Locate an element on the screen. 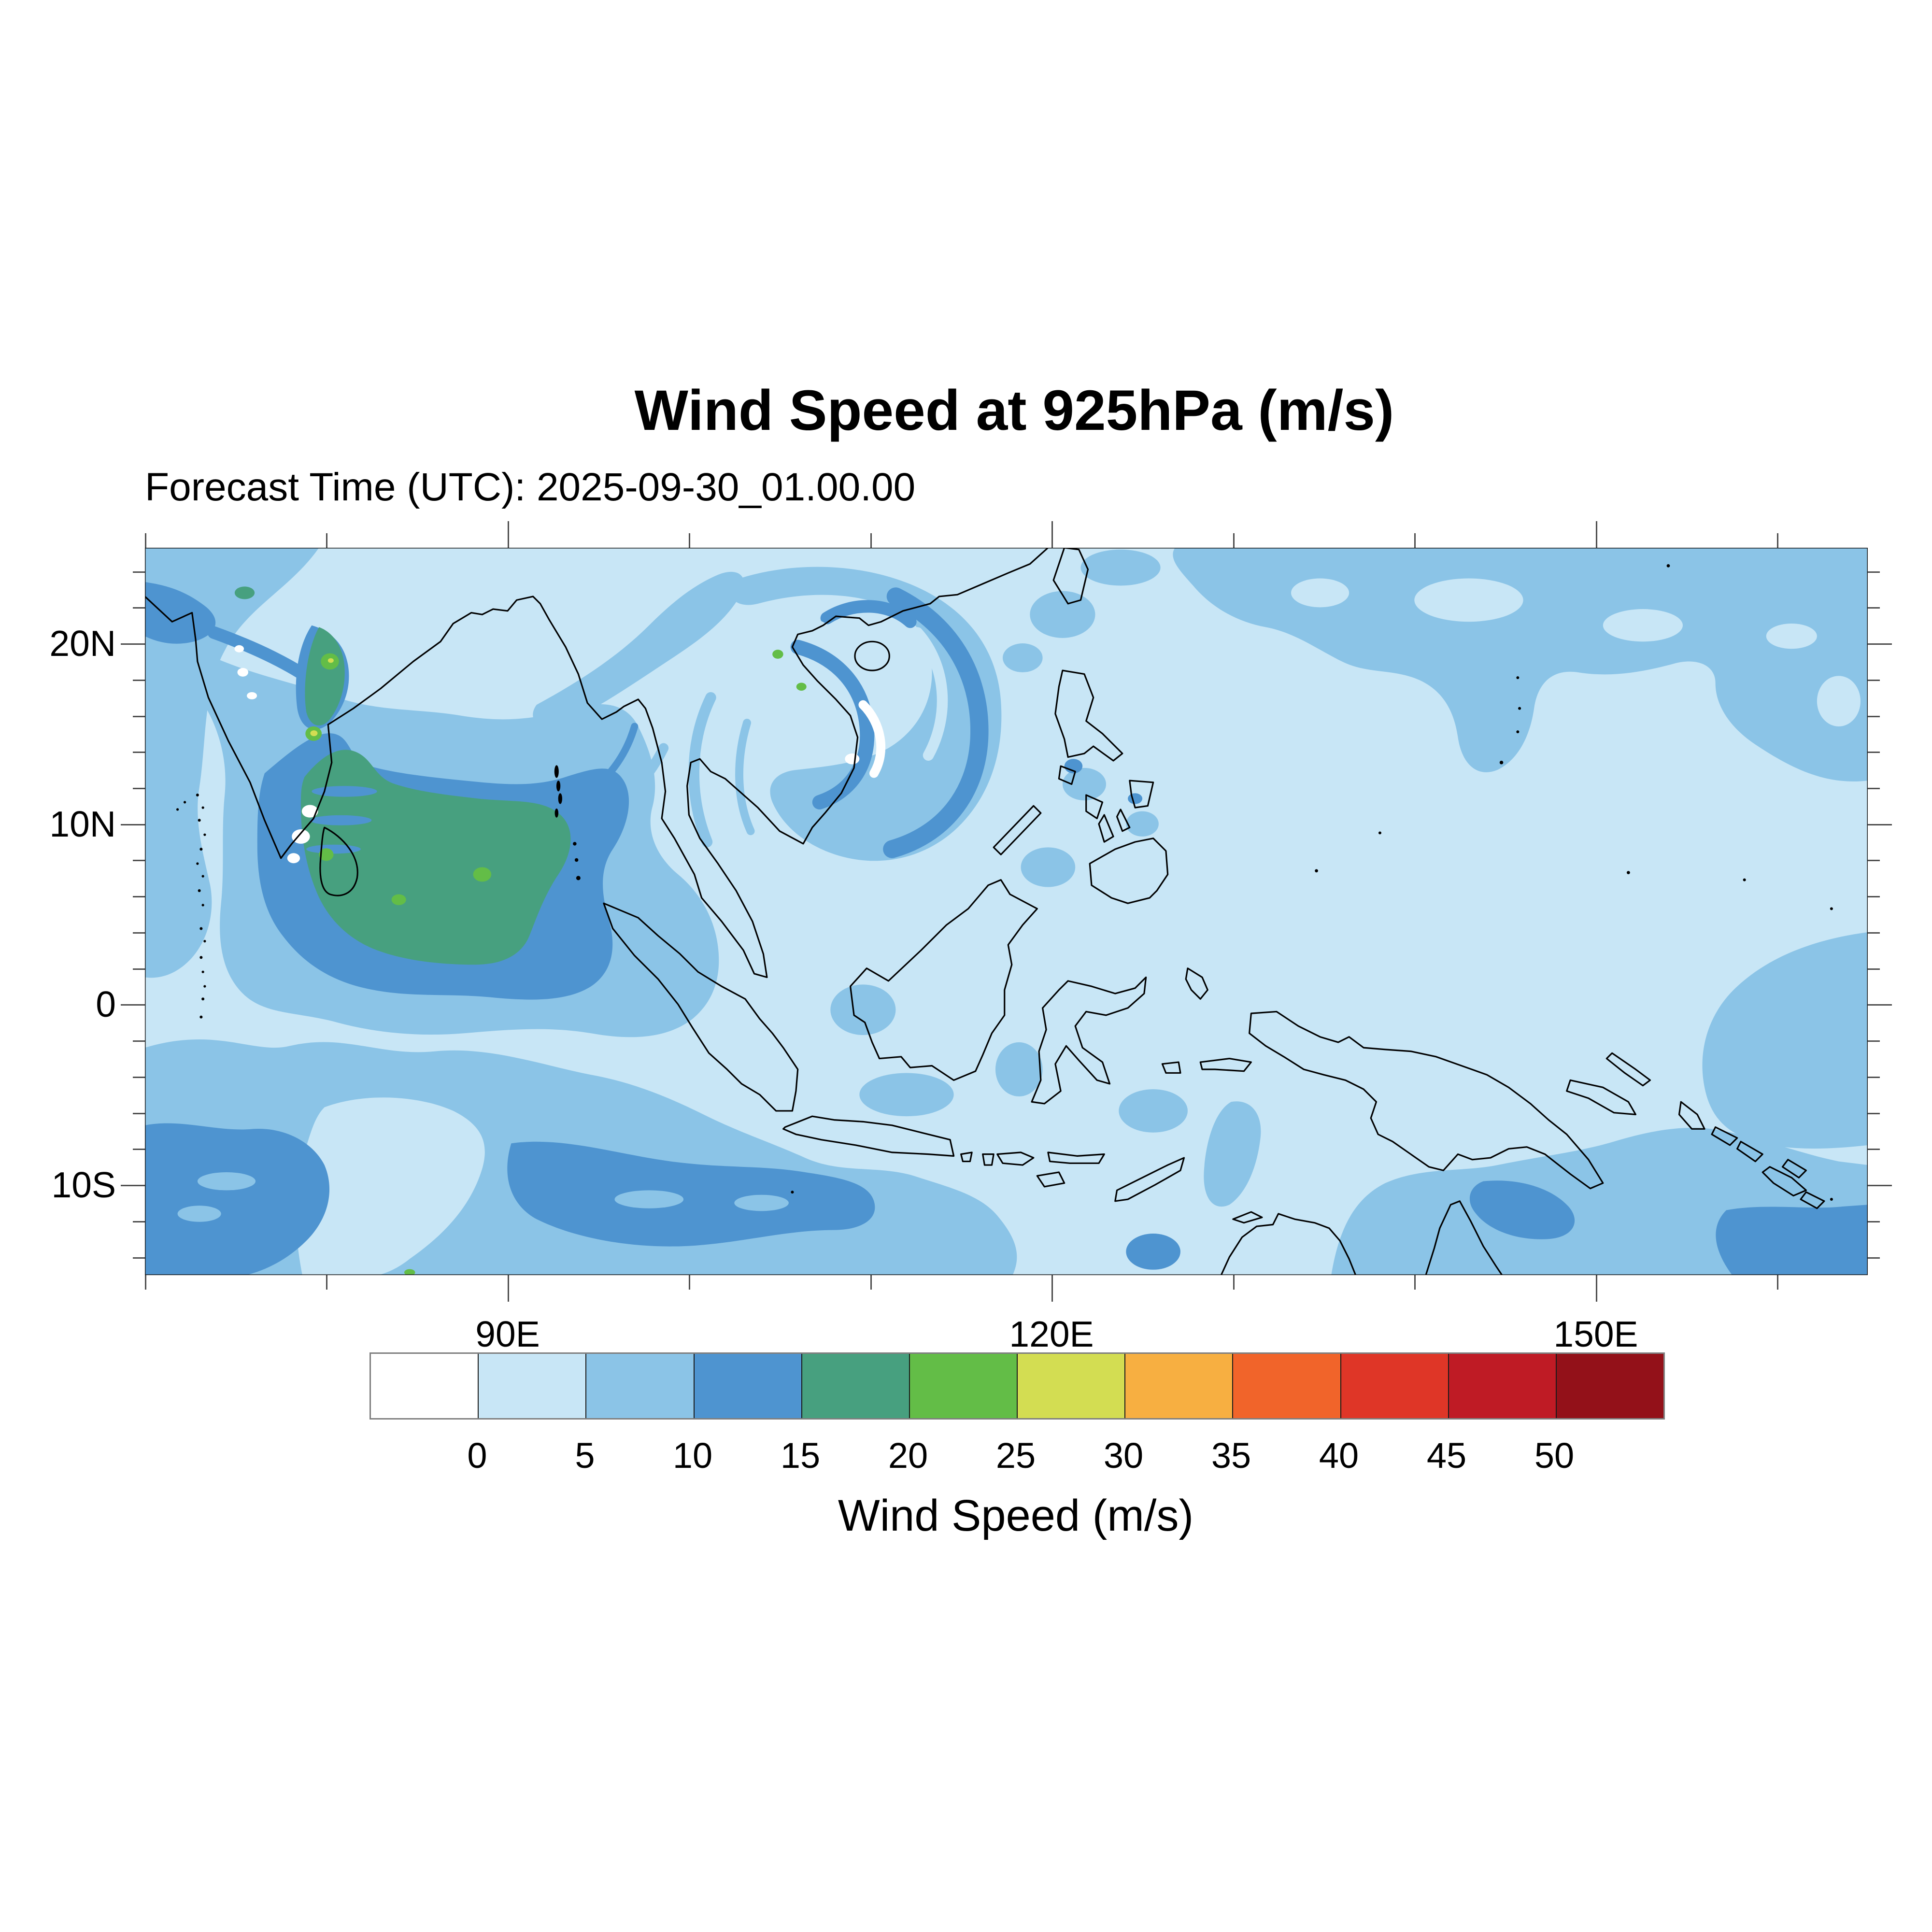 The image size is (1932, 1932). colorbar-tick-label: 10 is located at coordinates (692, 1455).